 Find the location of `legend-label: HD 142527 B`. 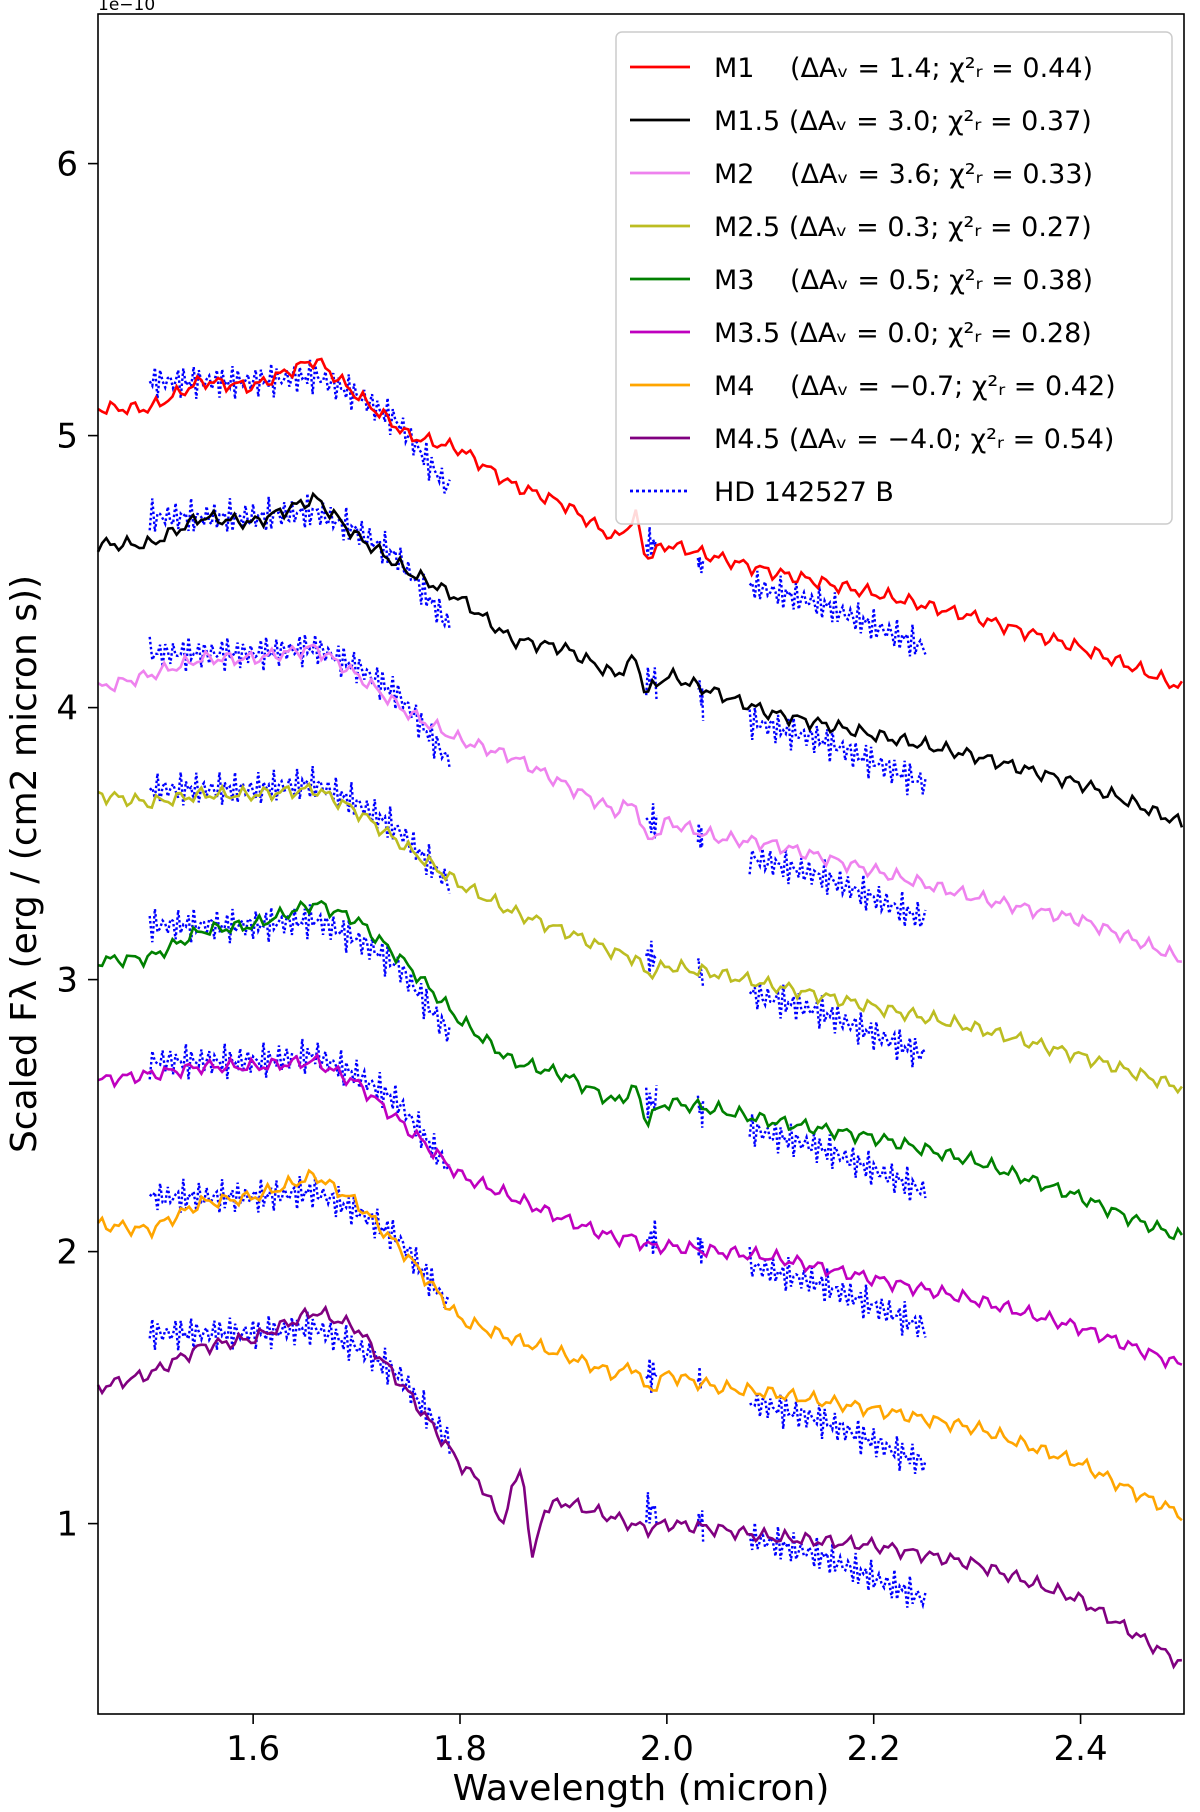

legend-label: HD 142527 B is located at coordinates (804, 492).